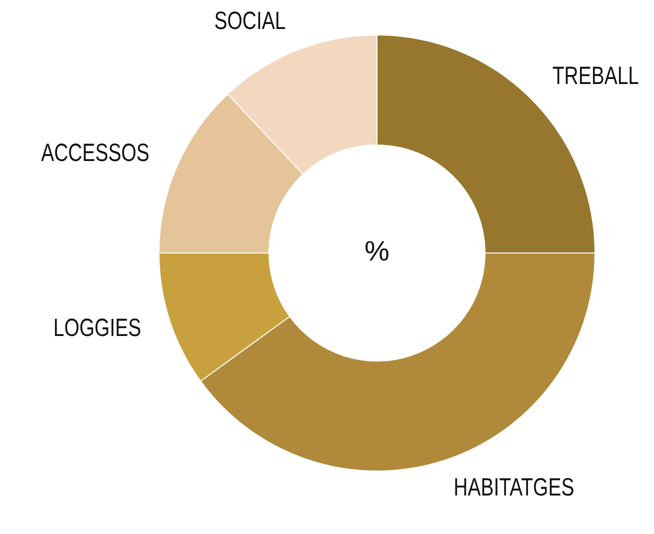  I want to click on slice-label: SOCIAL, so click(250, 20).